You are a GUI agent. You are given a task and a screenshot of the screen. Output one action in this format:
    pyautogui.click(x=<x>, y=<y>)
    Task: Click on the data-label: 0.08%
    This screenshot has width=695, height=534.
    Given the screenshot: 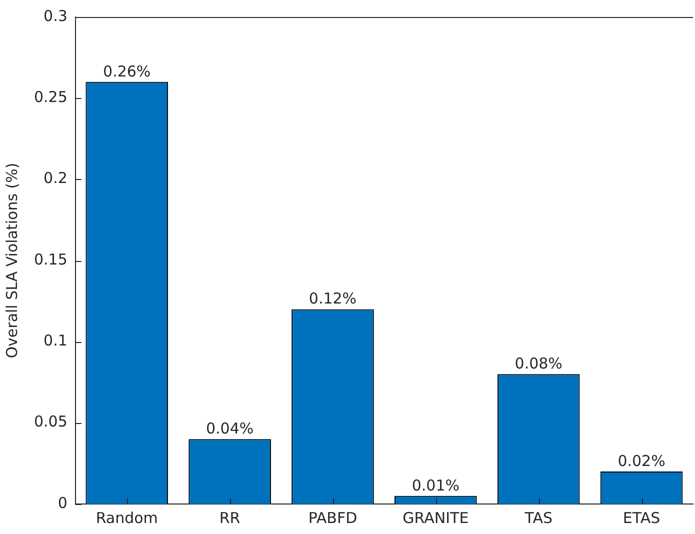 What is the action you would take?
    pyautogui.click(x=538, y=363)
    